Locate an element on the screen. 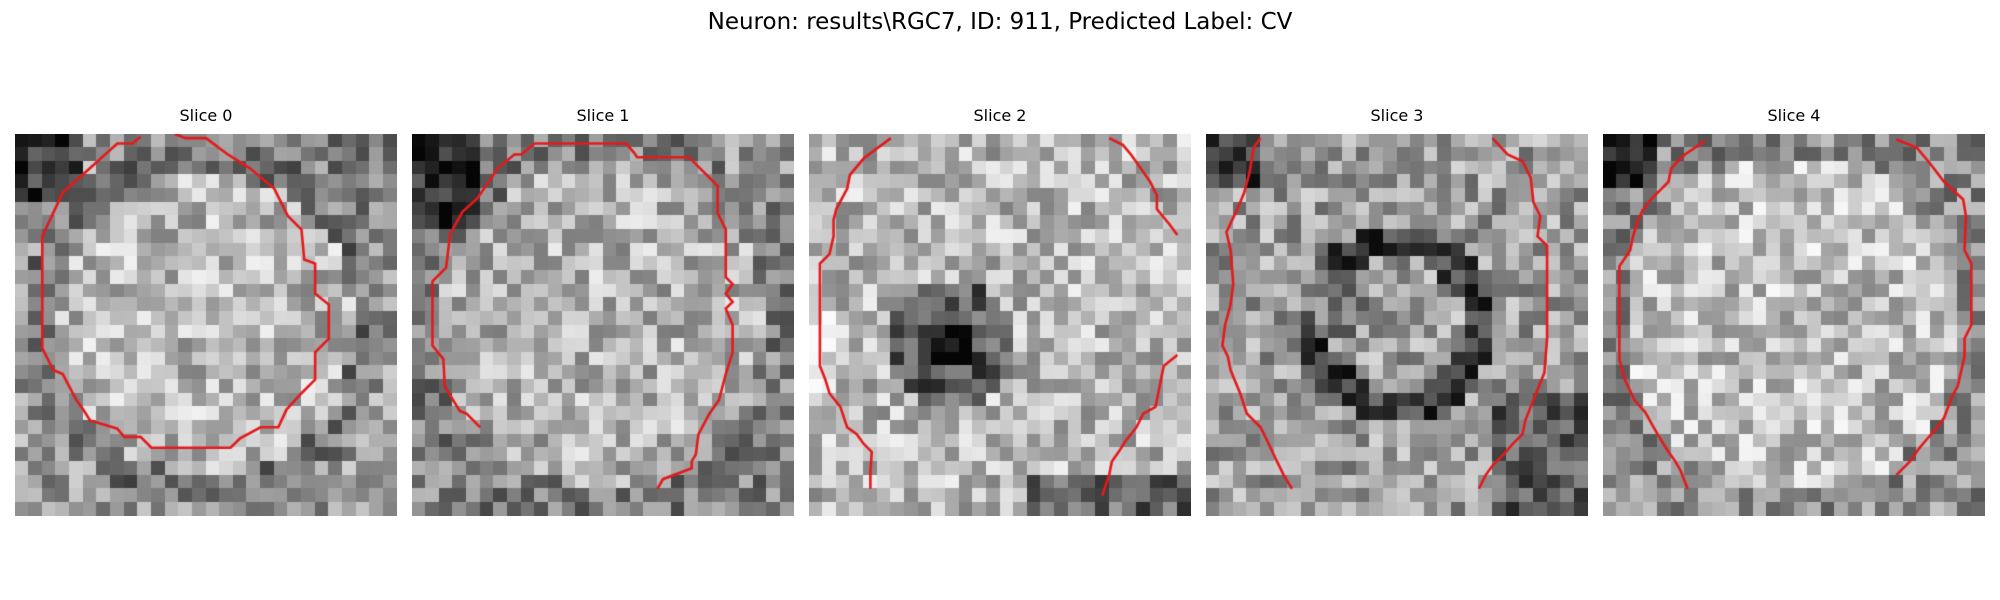 The height and width of the screenshot is (600, 2000). slice-panel-0: Slice 0 is located at coordinates (206, 311).